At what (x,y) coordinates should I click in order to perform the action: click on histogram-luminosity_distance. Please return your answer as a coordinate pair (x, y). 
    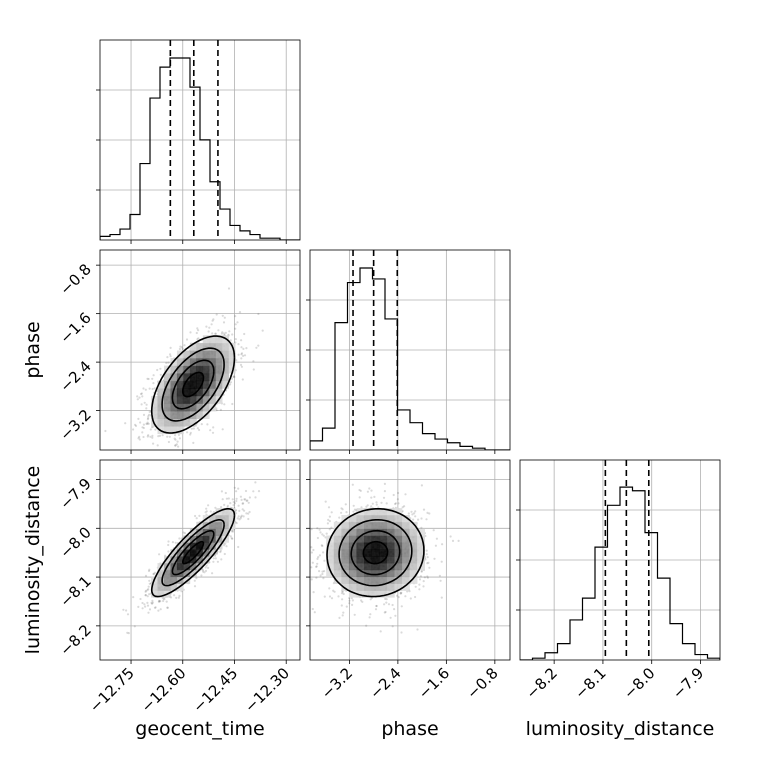
    Looking at the image, I should click on (620, 573).